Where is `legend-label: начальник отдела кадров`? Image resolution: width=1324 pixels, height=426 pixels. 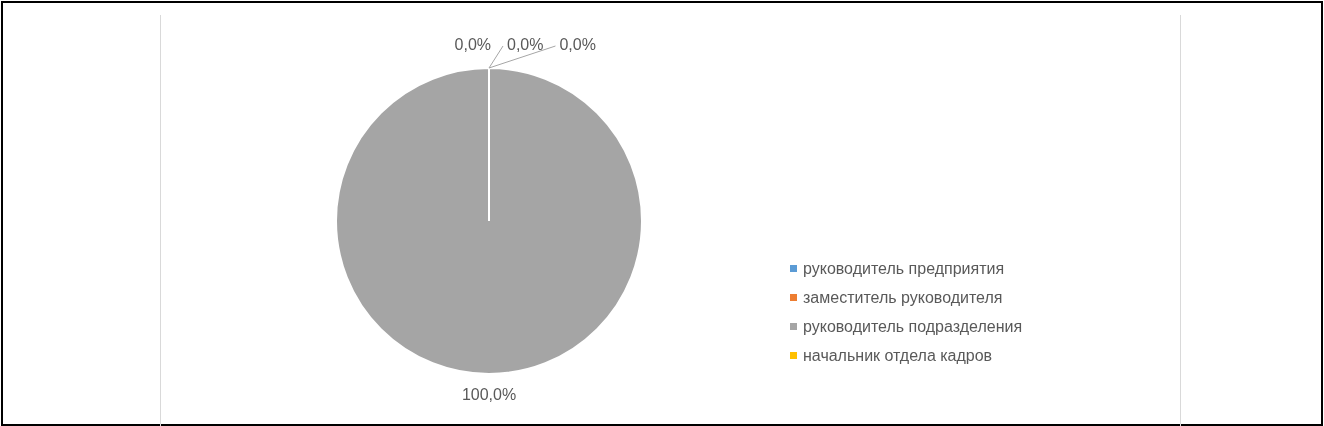
legend-label: начальник отдела кадров is located at coordinates (898, 355).